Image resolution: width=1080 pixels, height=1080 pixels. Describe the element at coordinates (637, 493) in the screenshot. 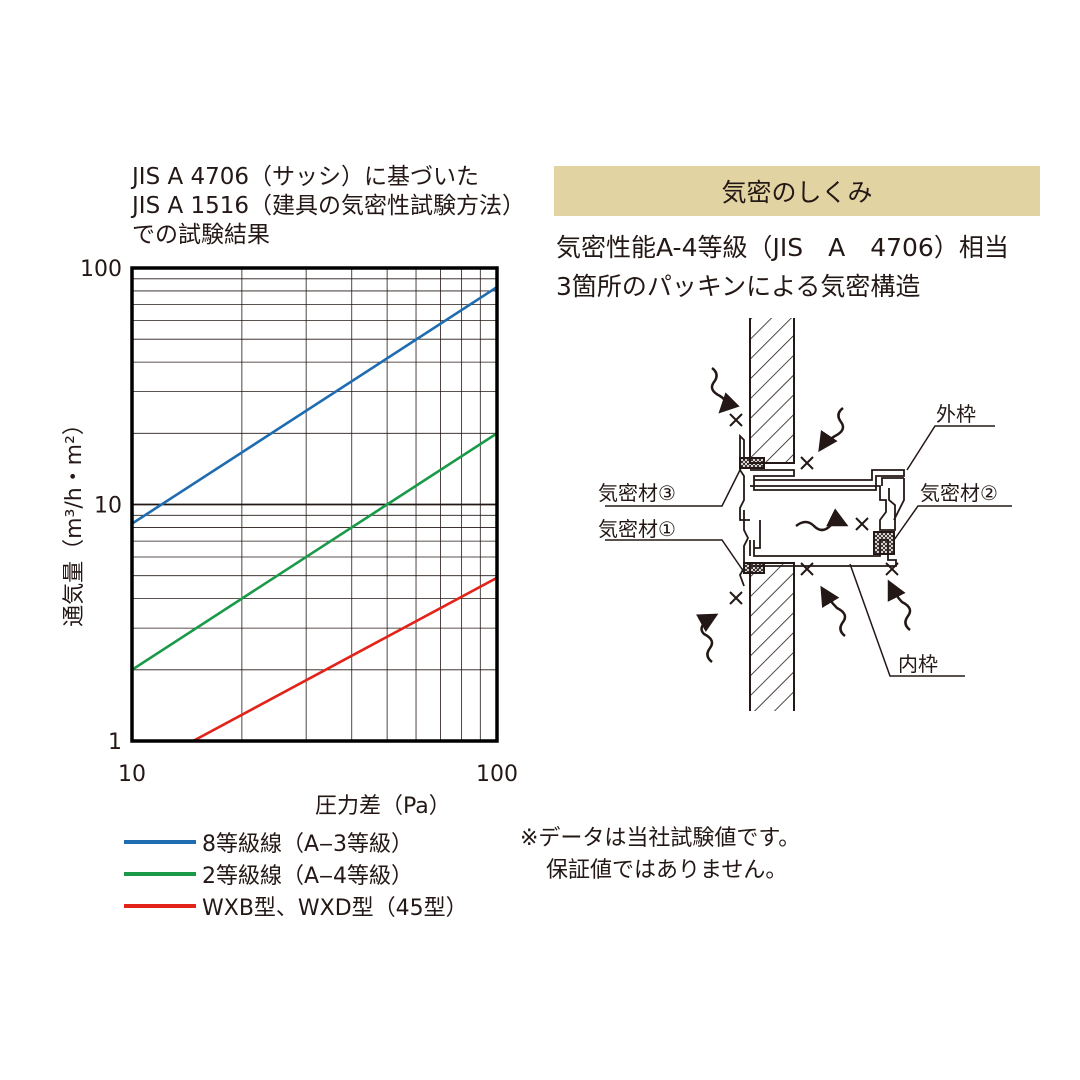

I see `label-seal3: 気密材③` at that location.